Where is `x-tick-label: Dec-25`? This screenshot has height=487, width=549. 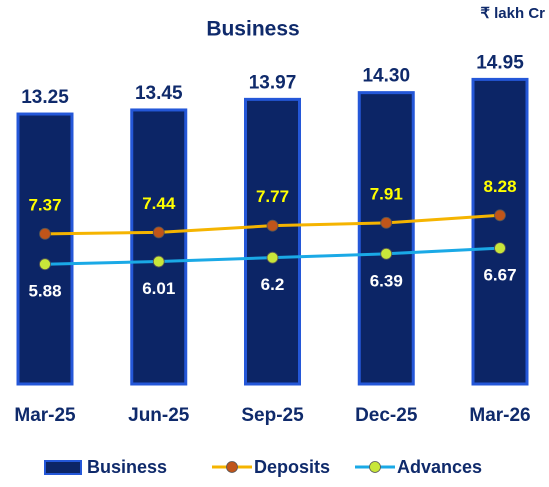
x-tick-label: Dec-25 is located at coordinates (386, 415).